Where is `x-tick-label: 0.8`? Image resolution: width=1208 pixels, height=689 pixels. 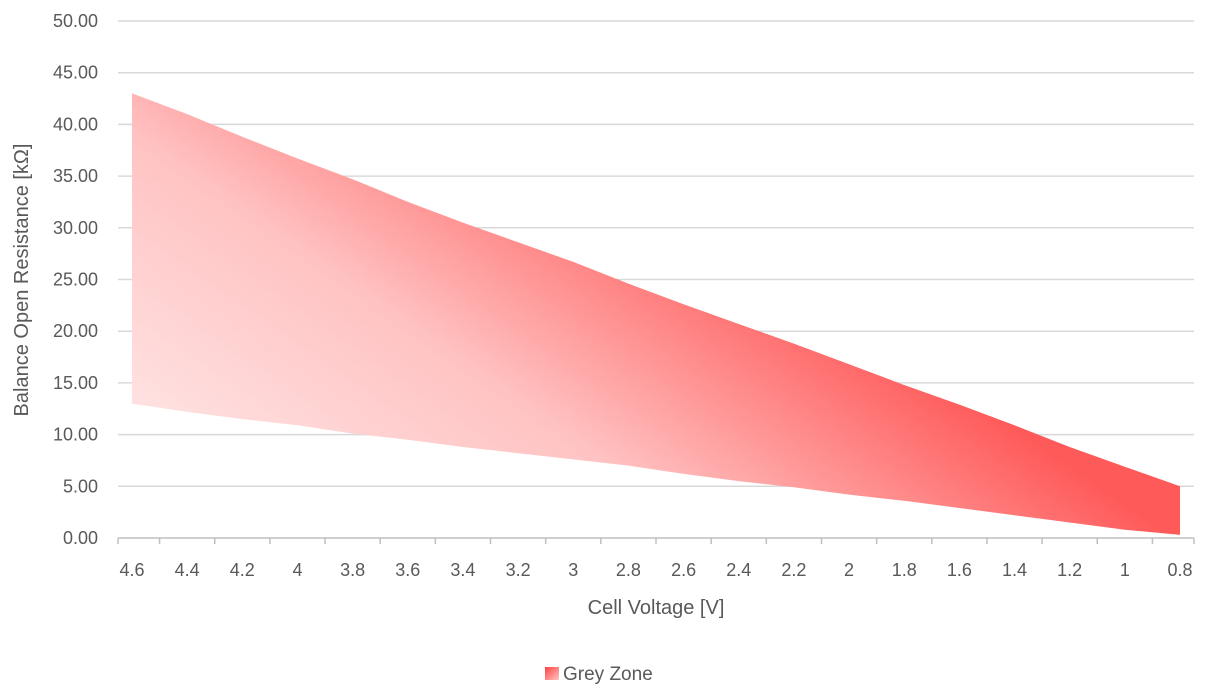 x-tick-label: 0.8 is located at coordinates (1179, 570).